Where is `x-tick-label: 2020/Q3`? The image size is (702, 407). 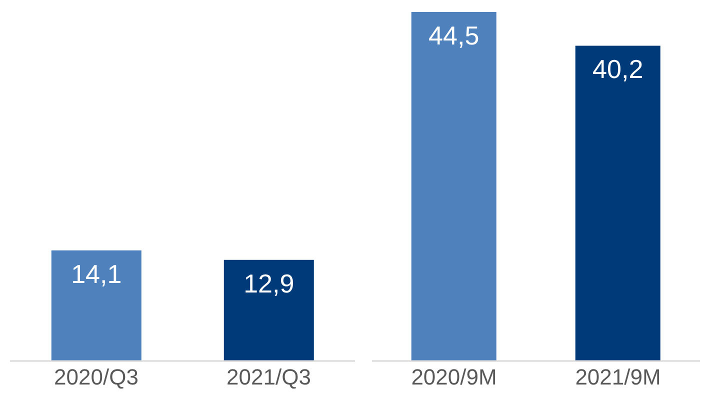
x-tick-label: 2020/Q3 is located at coordinates (96, 377).